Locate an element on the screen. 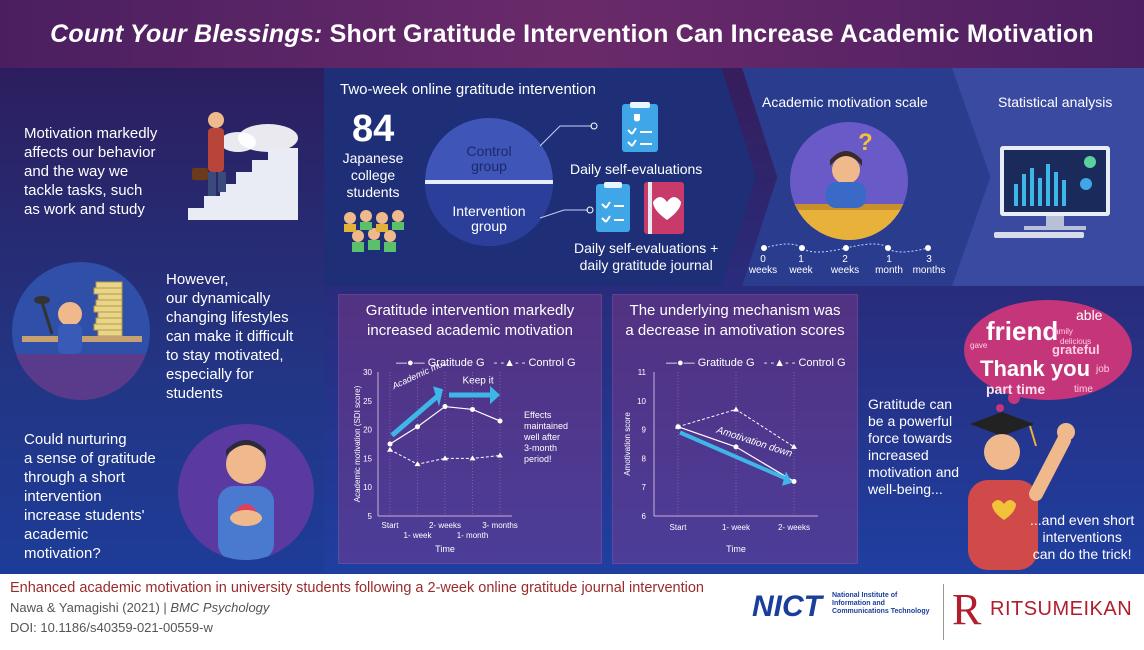  timeline-0: 0 weeks is located at coordinates (763, 265).